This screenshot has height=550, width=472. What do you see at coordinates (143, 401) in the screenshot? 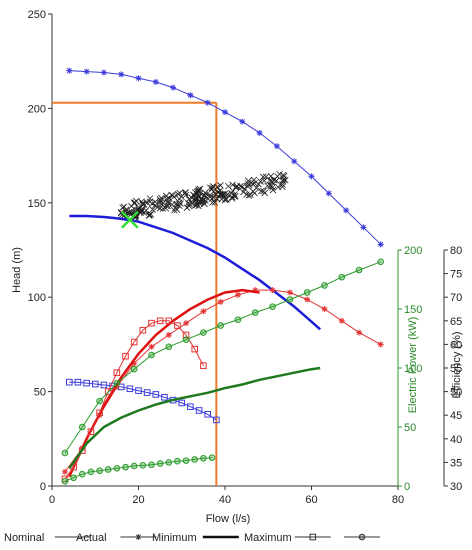
I see `series-line` at bounding box center [143, 401].